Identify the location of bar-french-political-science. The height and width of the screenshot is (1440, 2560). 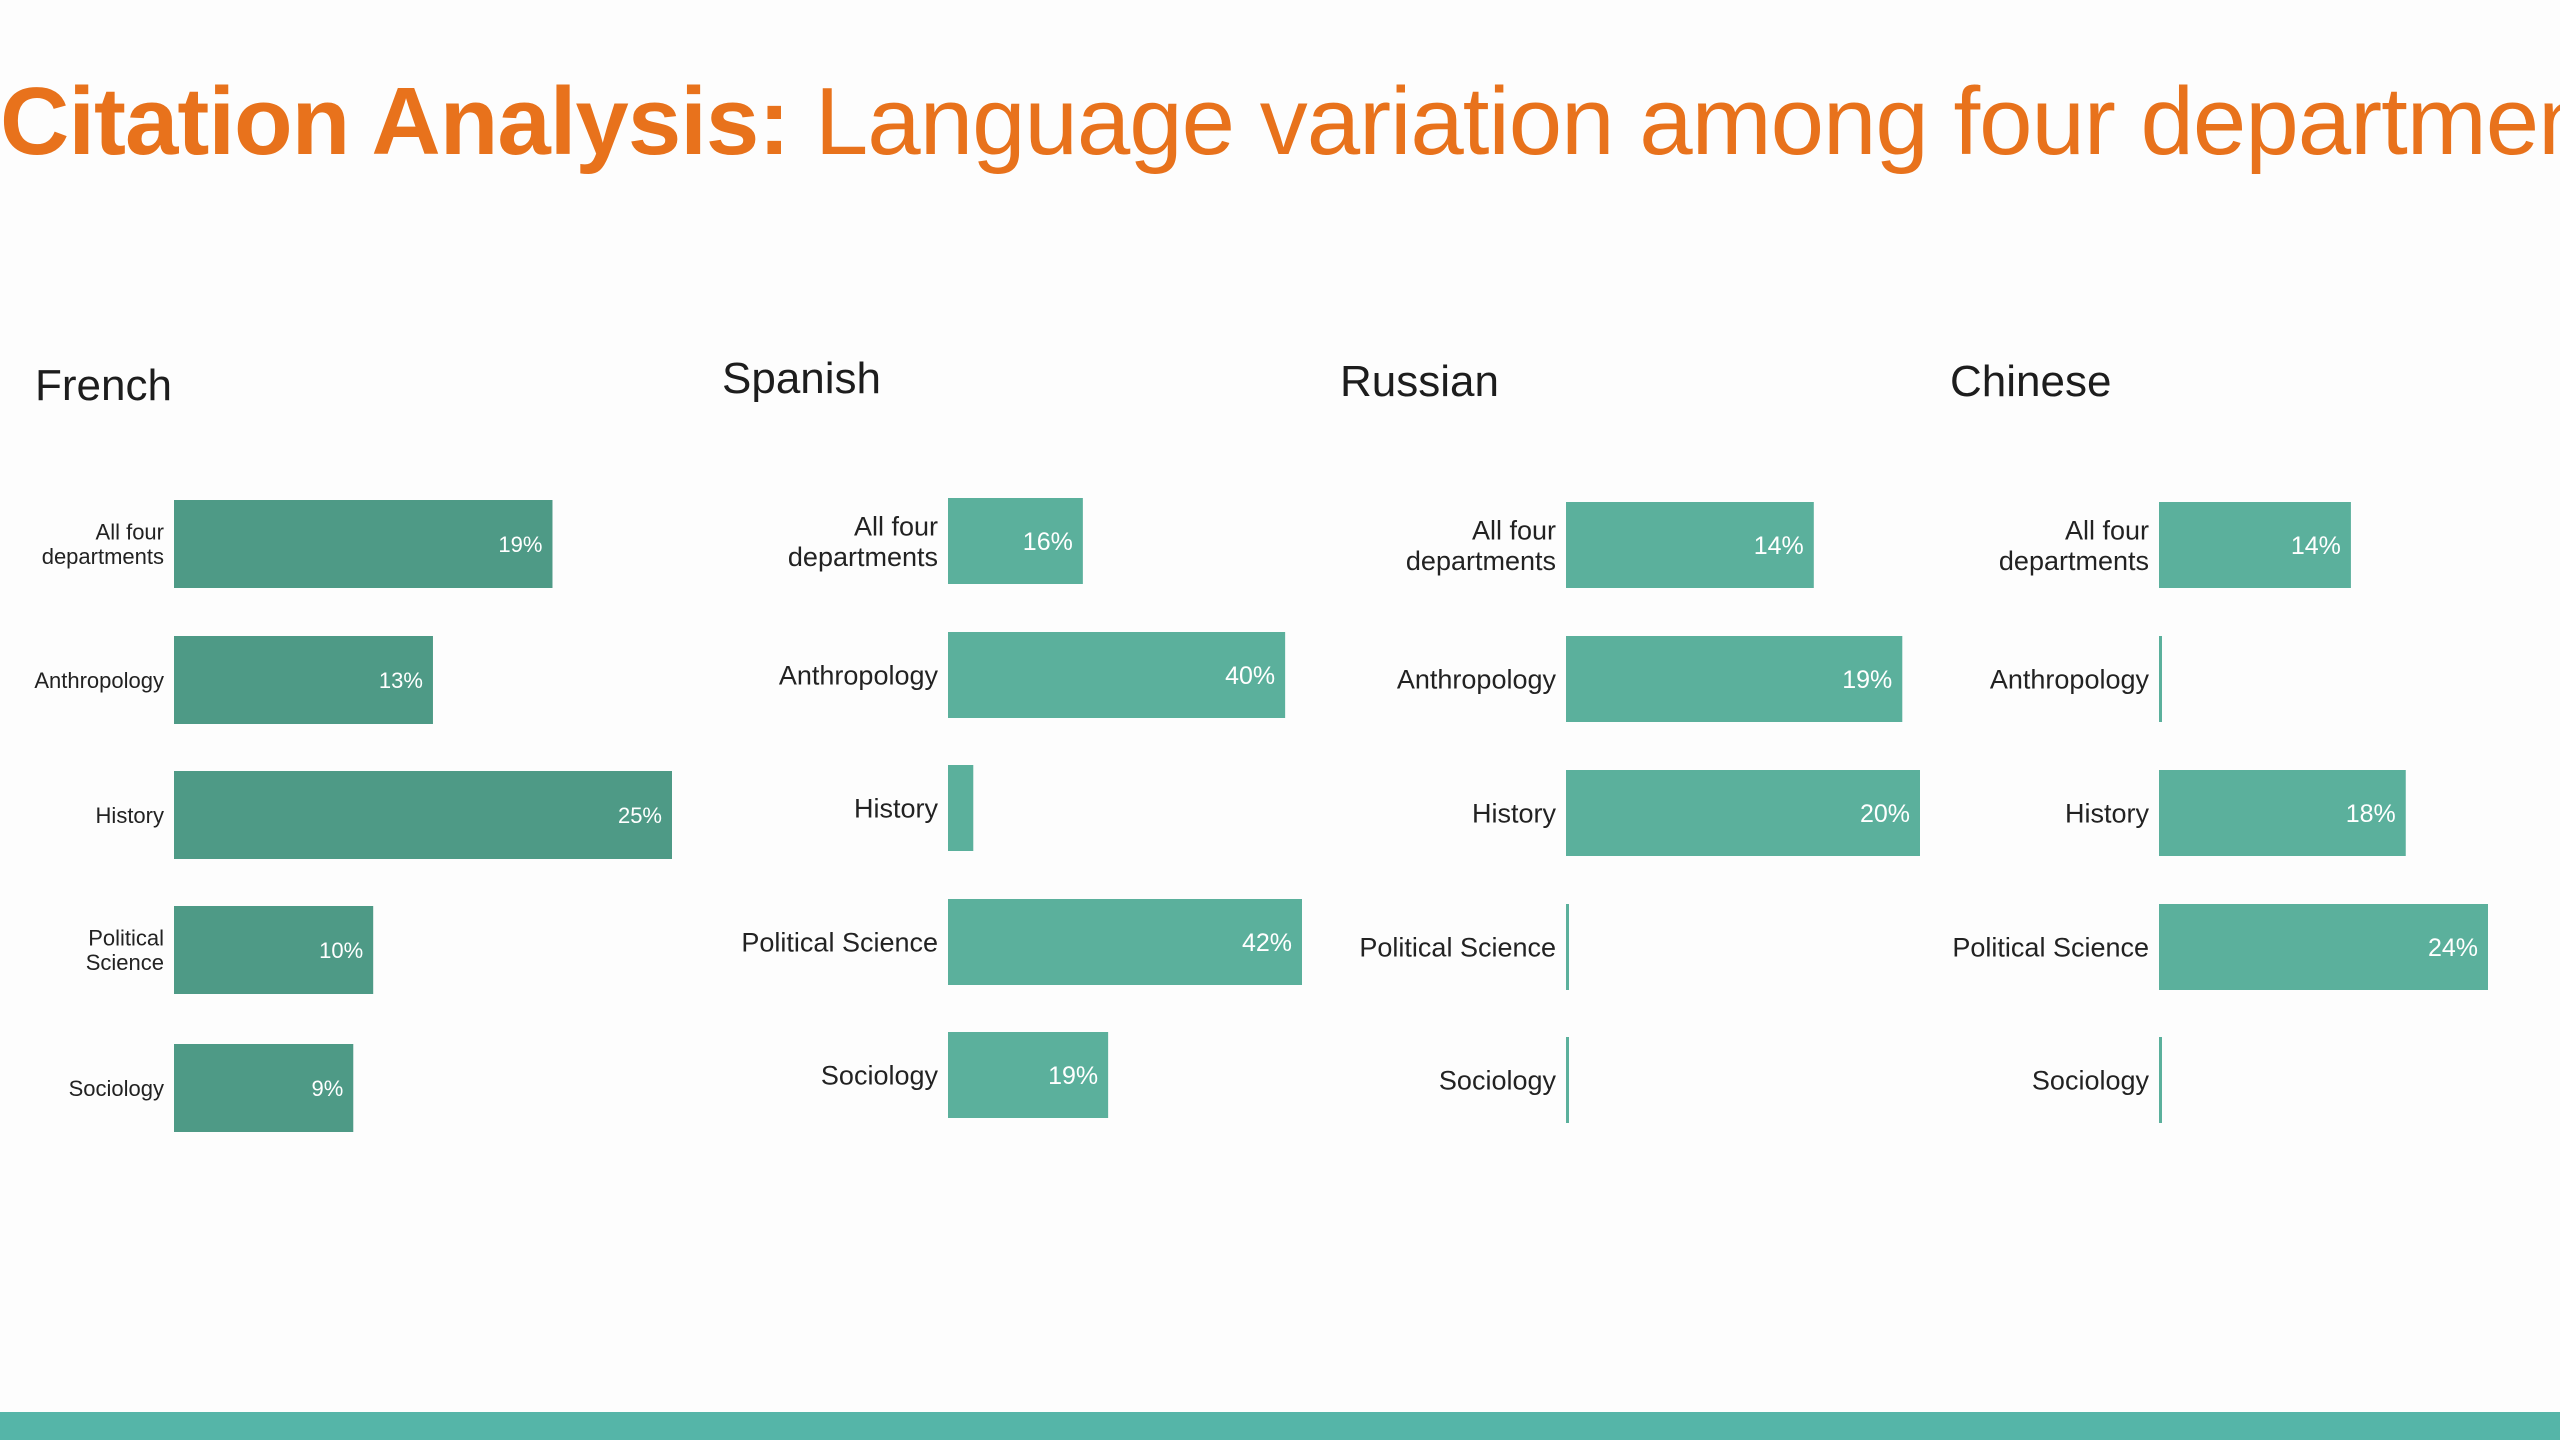
(274, 950).